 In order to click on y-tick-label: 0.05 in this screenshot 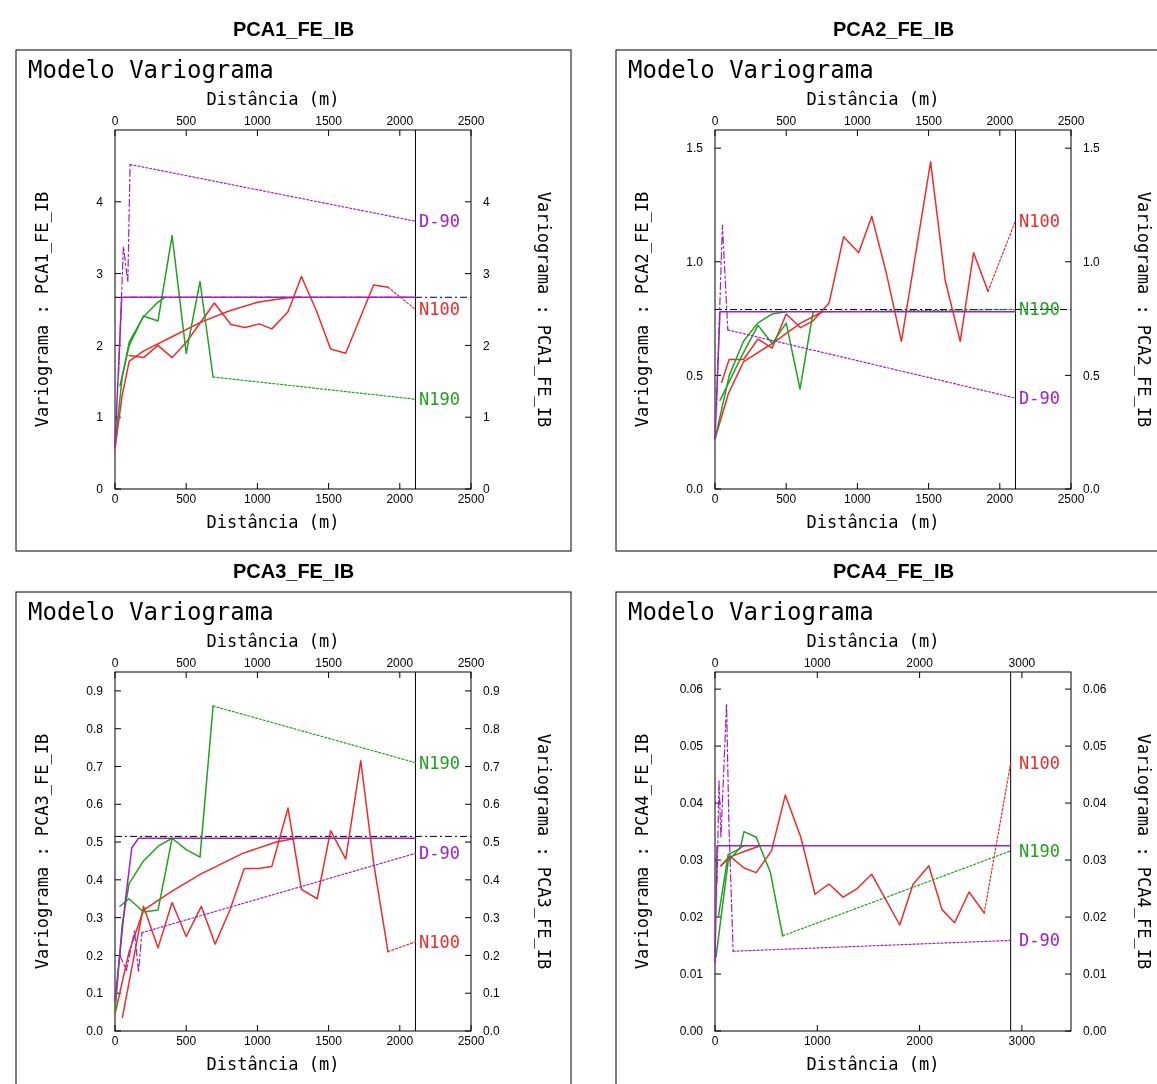, I will do `click(691, 746)`.